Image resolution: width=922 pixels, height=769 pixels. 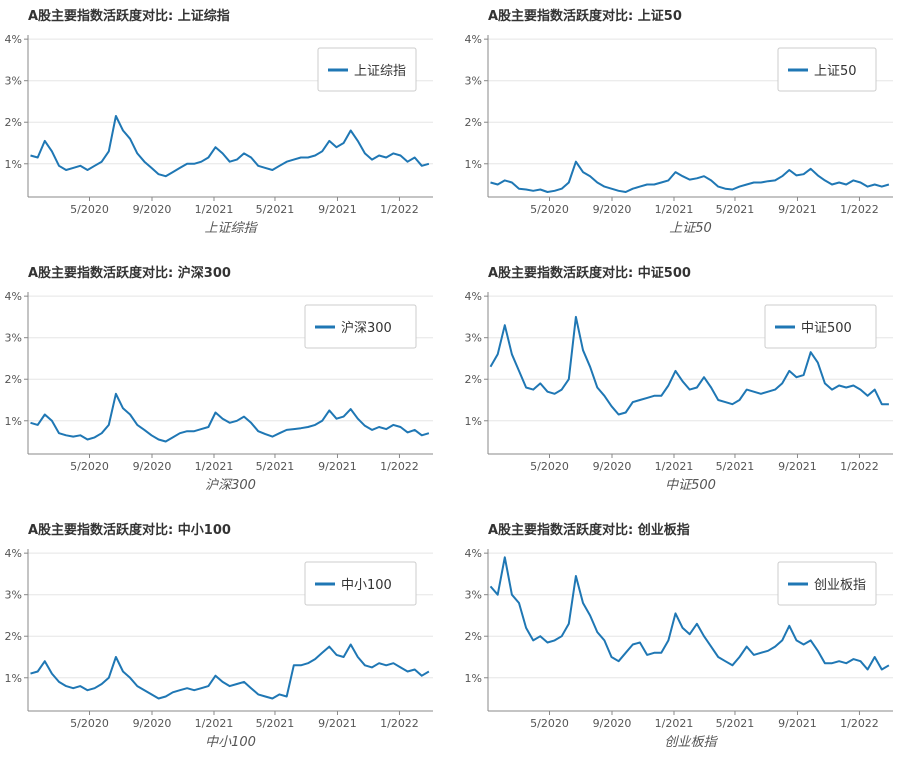 I want to click on x-tick-label: 5/2020, so click(x=89, y=209).